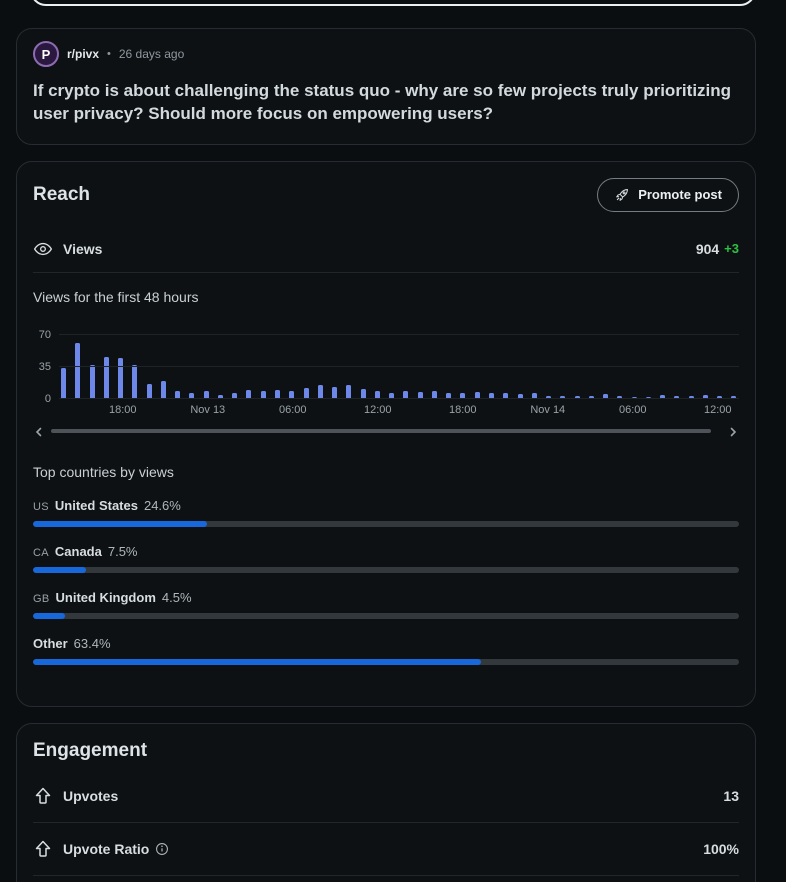 This screenshot has width=786, height=882. I want to click on upvotes-label: Upvotes, so click(91, 795).